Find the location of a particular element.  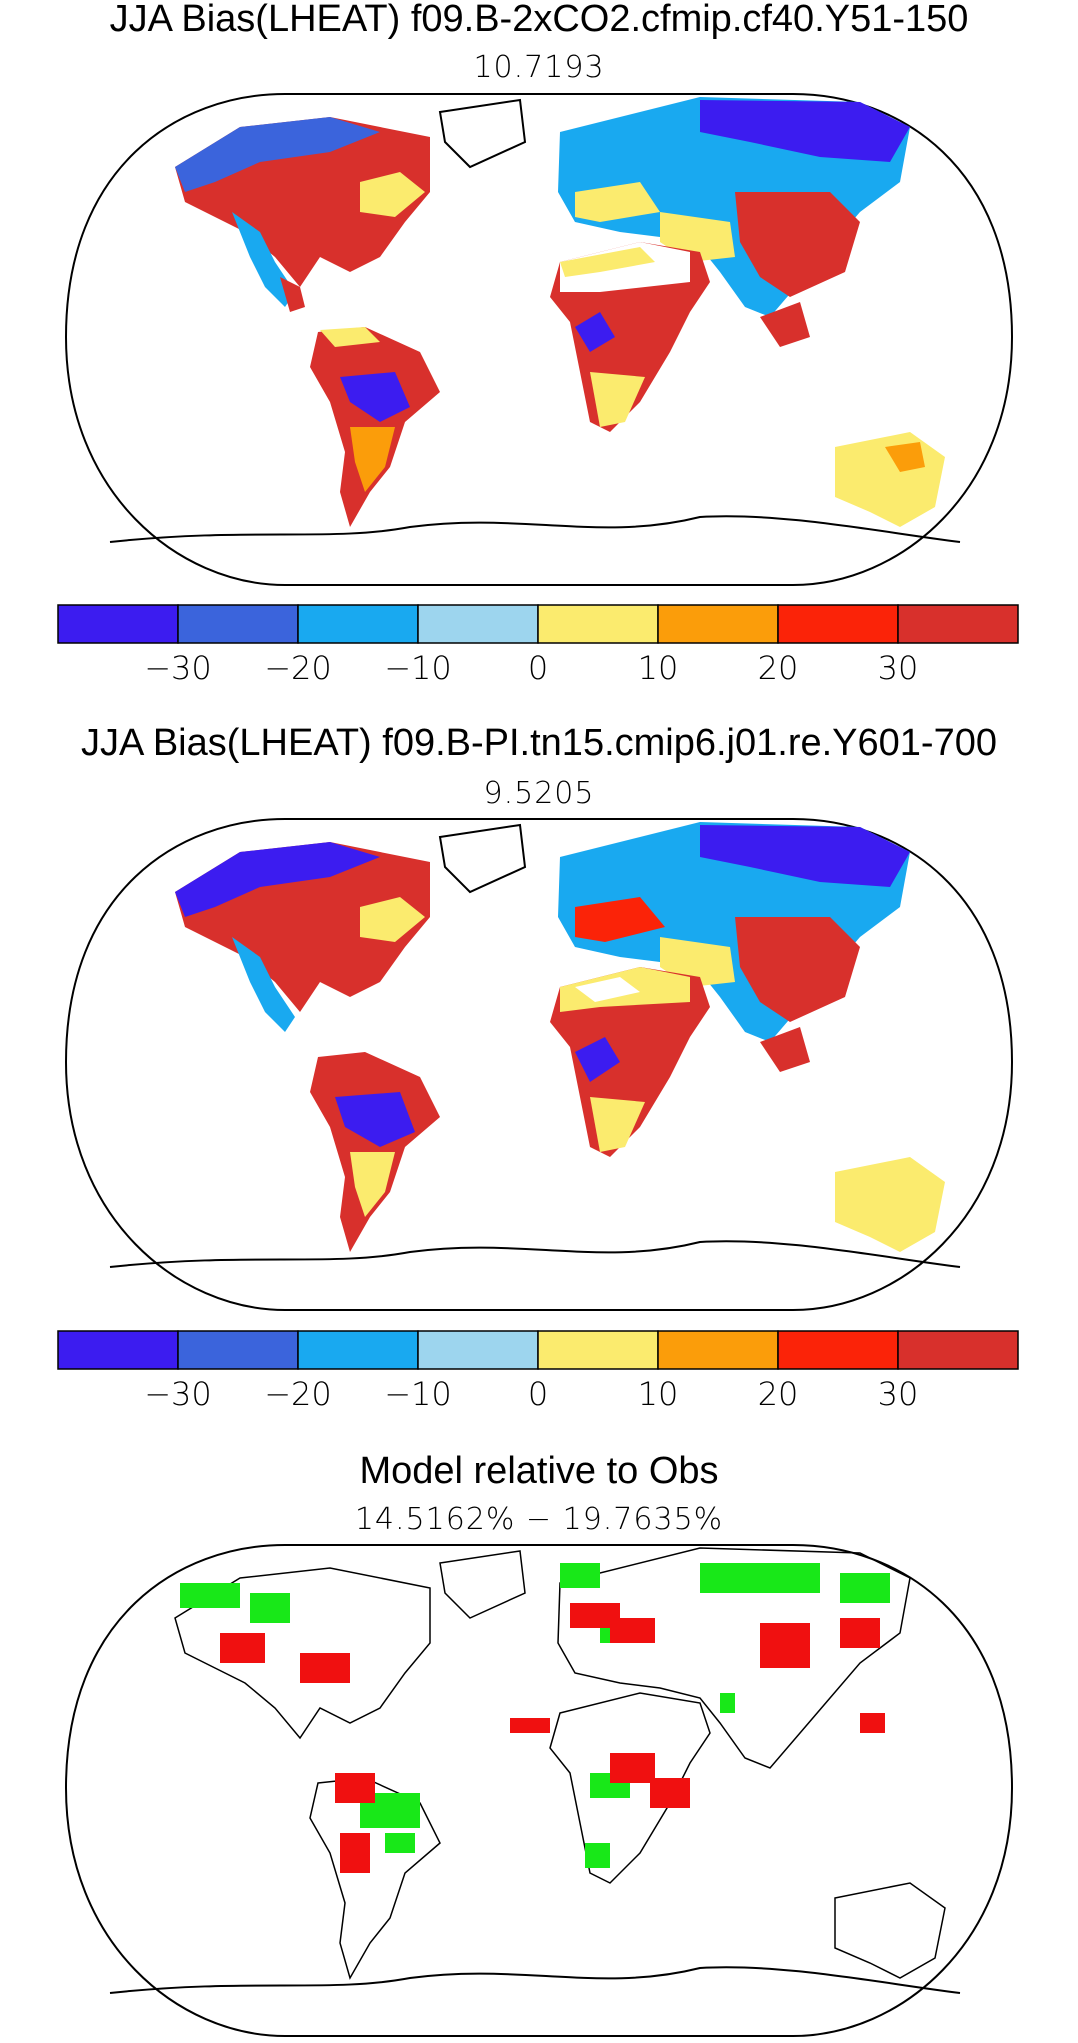

panel1-colorbar: −30 −20 −10 0 10 20 30 is located at coordinates (538, 643).